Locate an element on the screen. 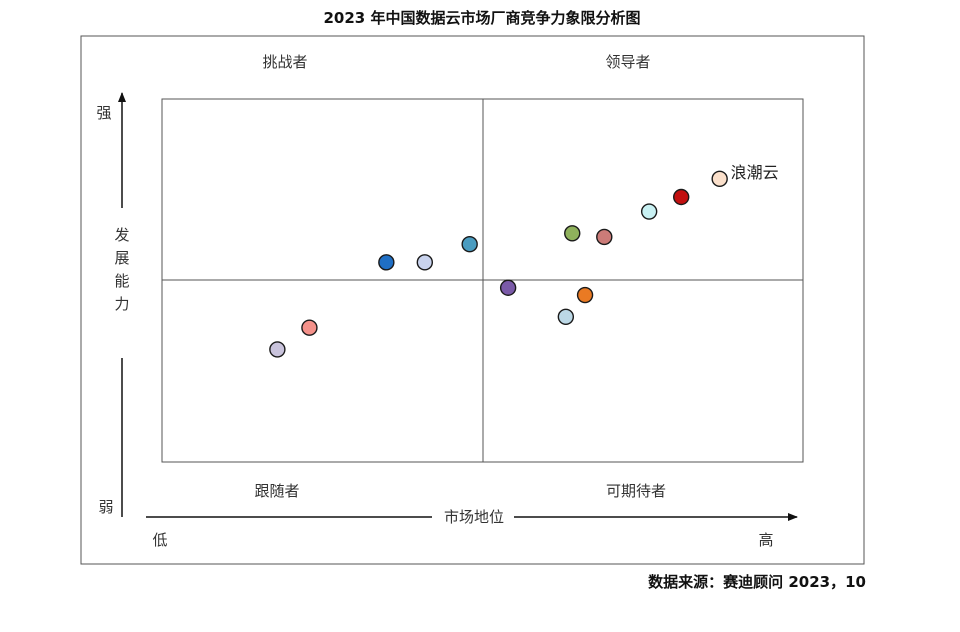  quadrant-label-bottom-left: 跟随者 is located at coordinates (276, 491).